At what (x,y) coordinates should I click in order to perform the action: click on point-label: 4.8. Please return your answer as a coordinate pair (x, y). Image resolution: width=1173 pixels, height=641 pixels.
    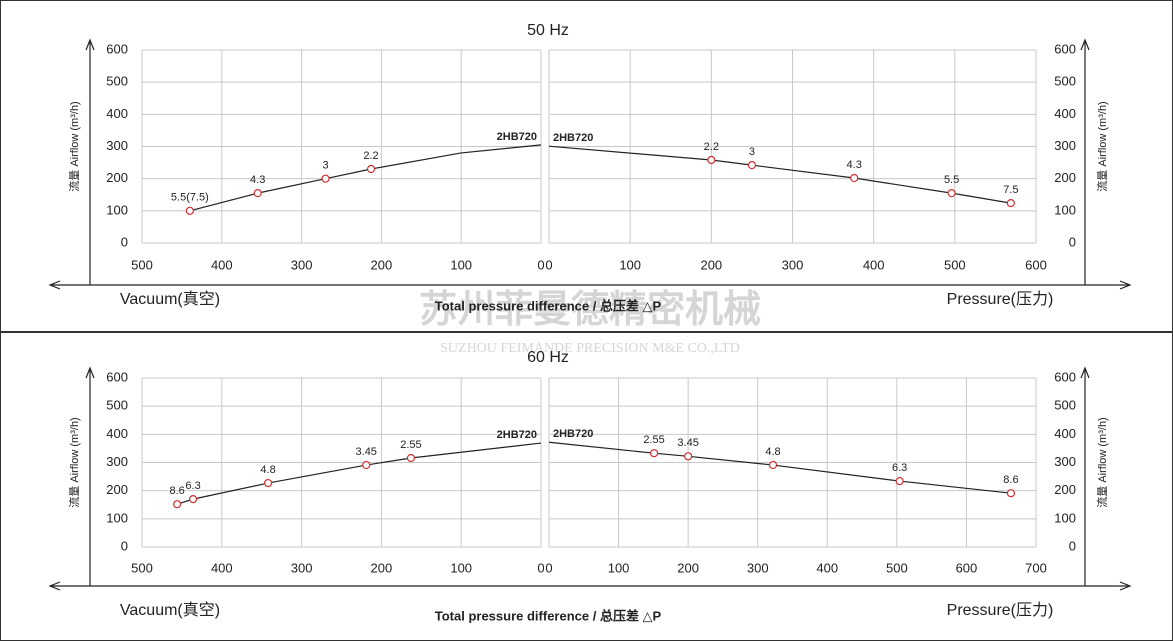
    Looking at the image, I should click on (772, 452).